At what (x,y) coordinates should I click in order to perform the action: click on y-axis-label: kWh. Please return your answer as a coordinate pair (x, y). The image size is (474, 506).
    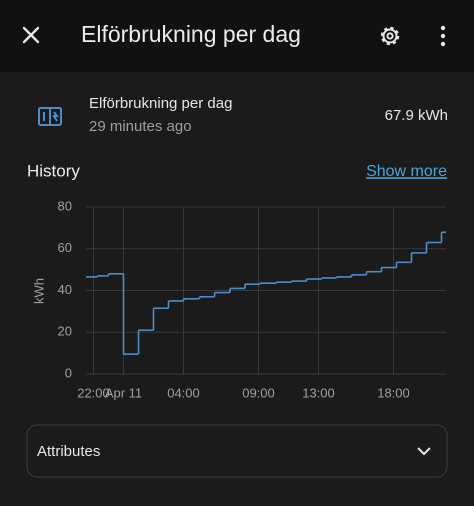
    Looking at the image, I should click on (38, 291).